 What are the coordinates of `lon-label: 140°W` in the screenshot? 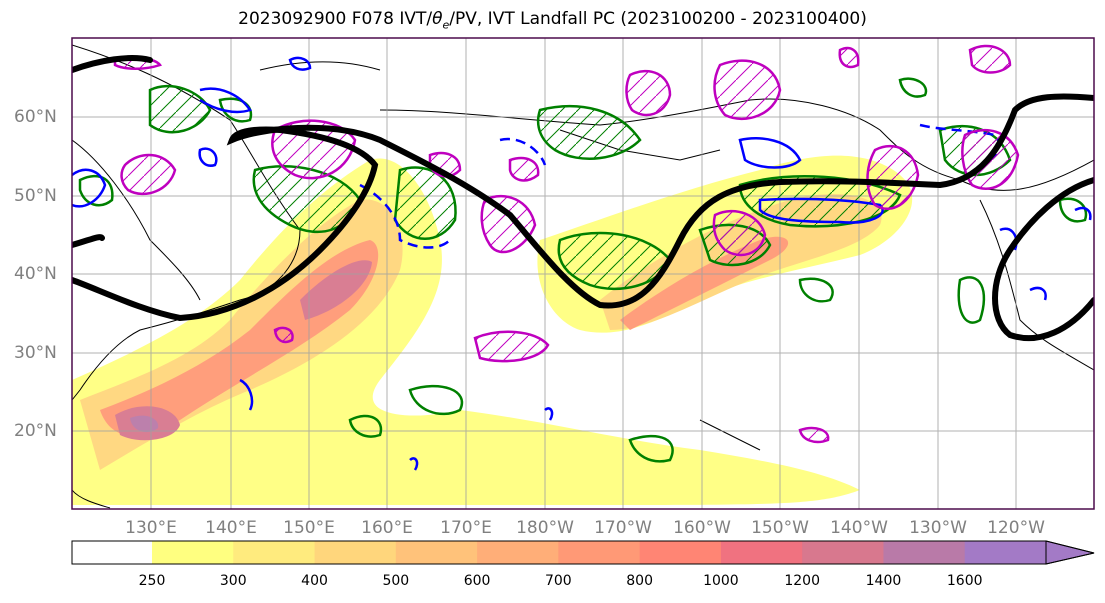 It's located at (859, 528).